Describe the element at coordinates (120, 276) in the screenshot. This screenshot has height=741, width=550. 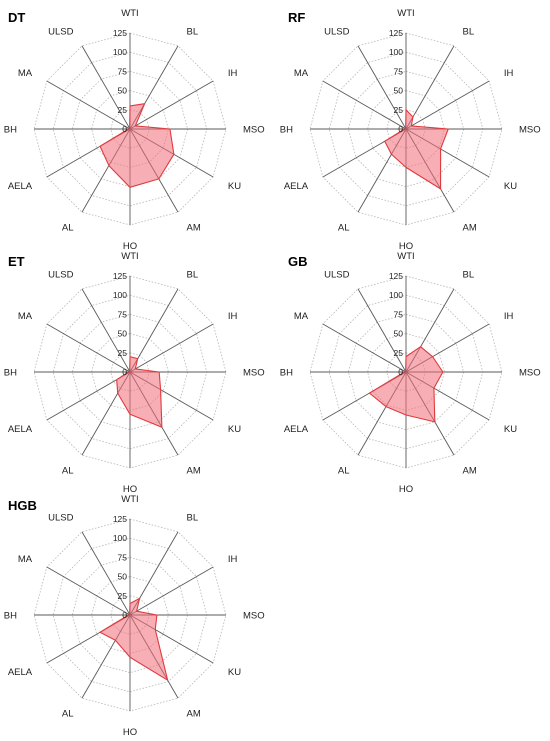
I see `tick-label-125: 125` at that location.